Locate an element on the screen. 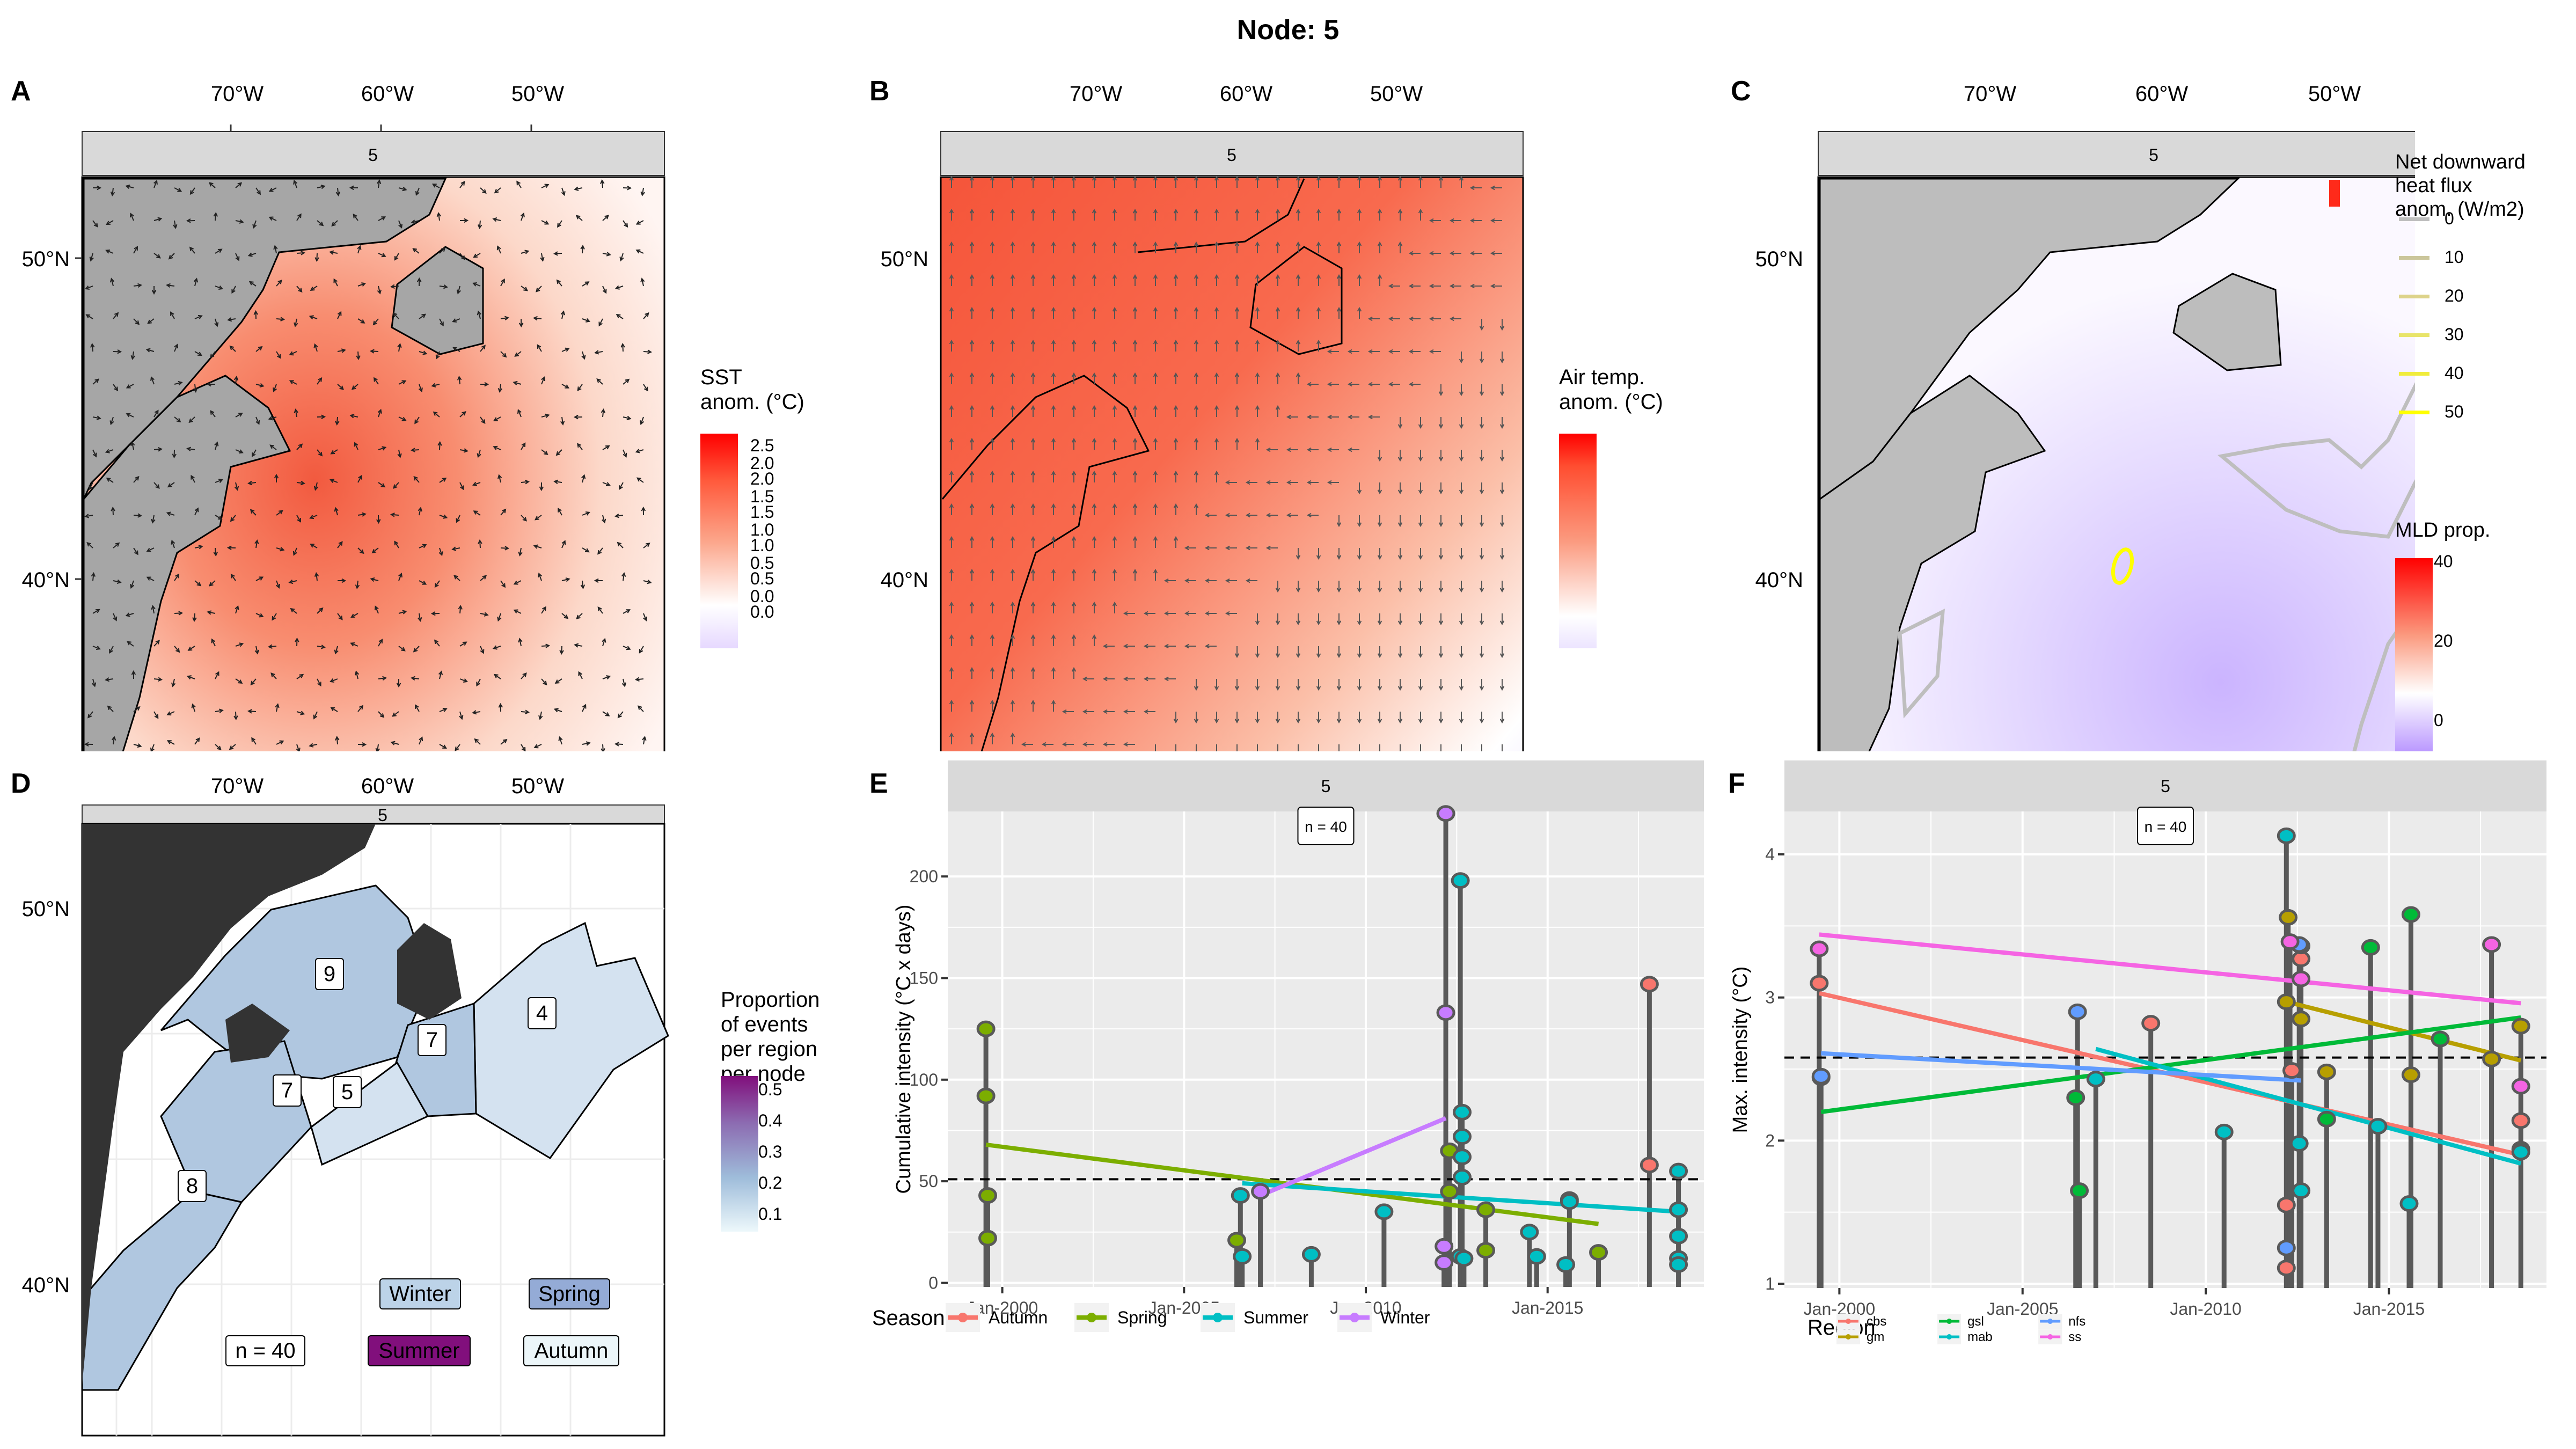 This screenshot has height=1449, width=2576. facet-strip is located at coordinates (1326, 785).